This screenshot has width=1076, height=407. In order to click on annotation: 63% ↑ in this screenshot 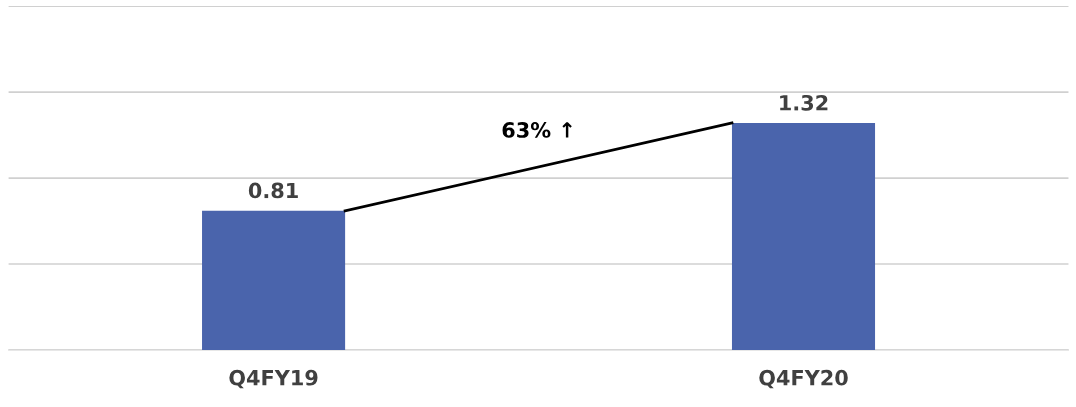, I will do `click(537, 130)`.